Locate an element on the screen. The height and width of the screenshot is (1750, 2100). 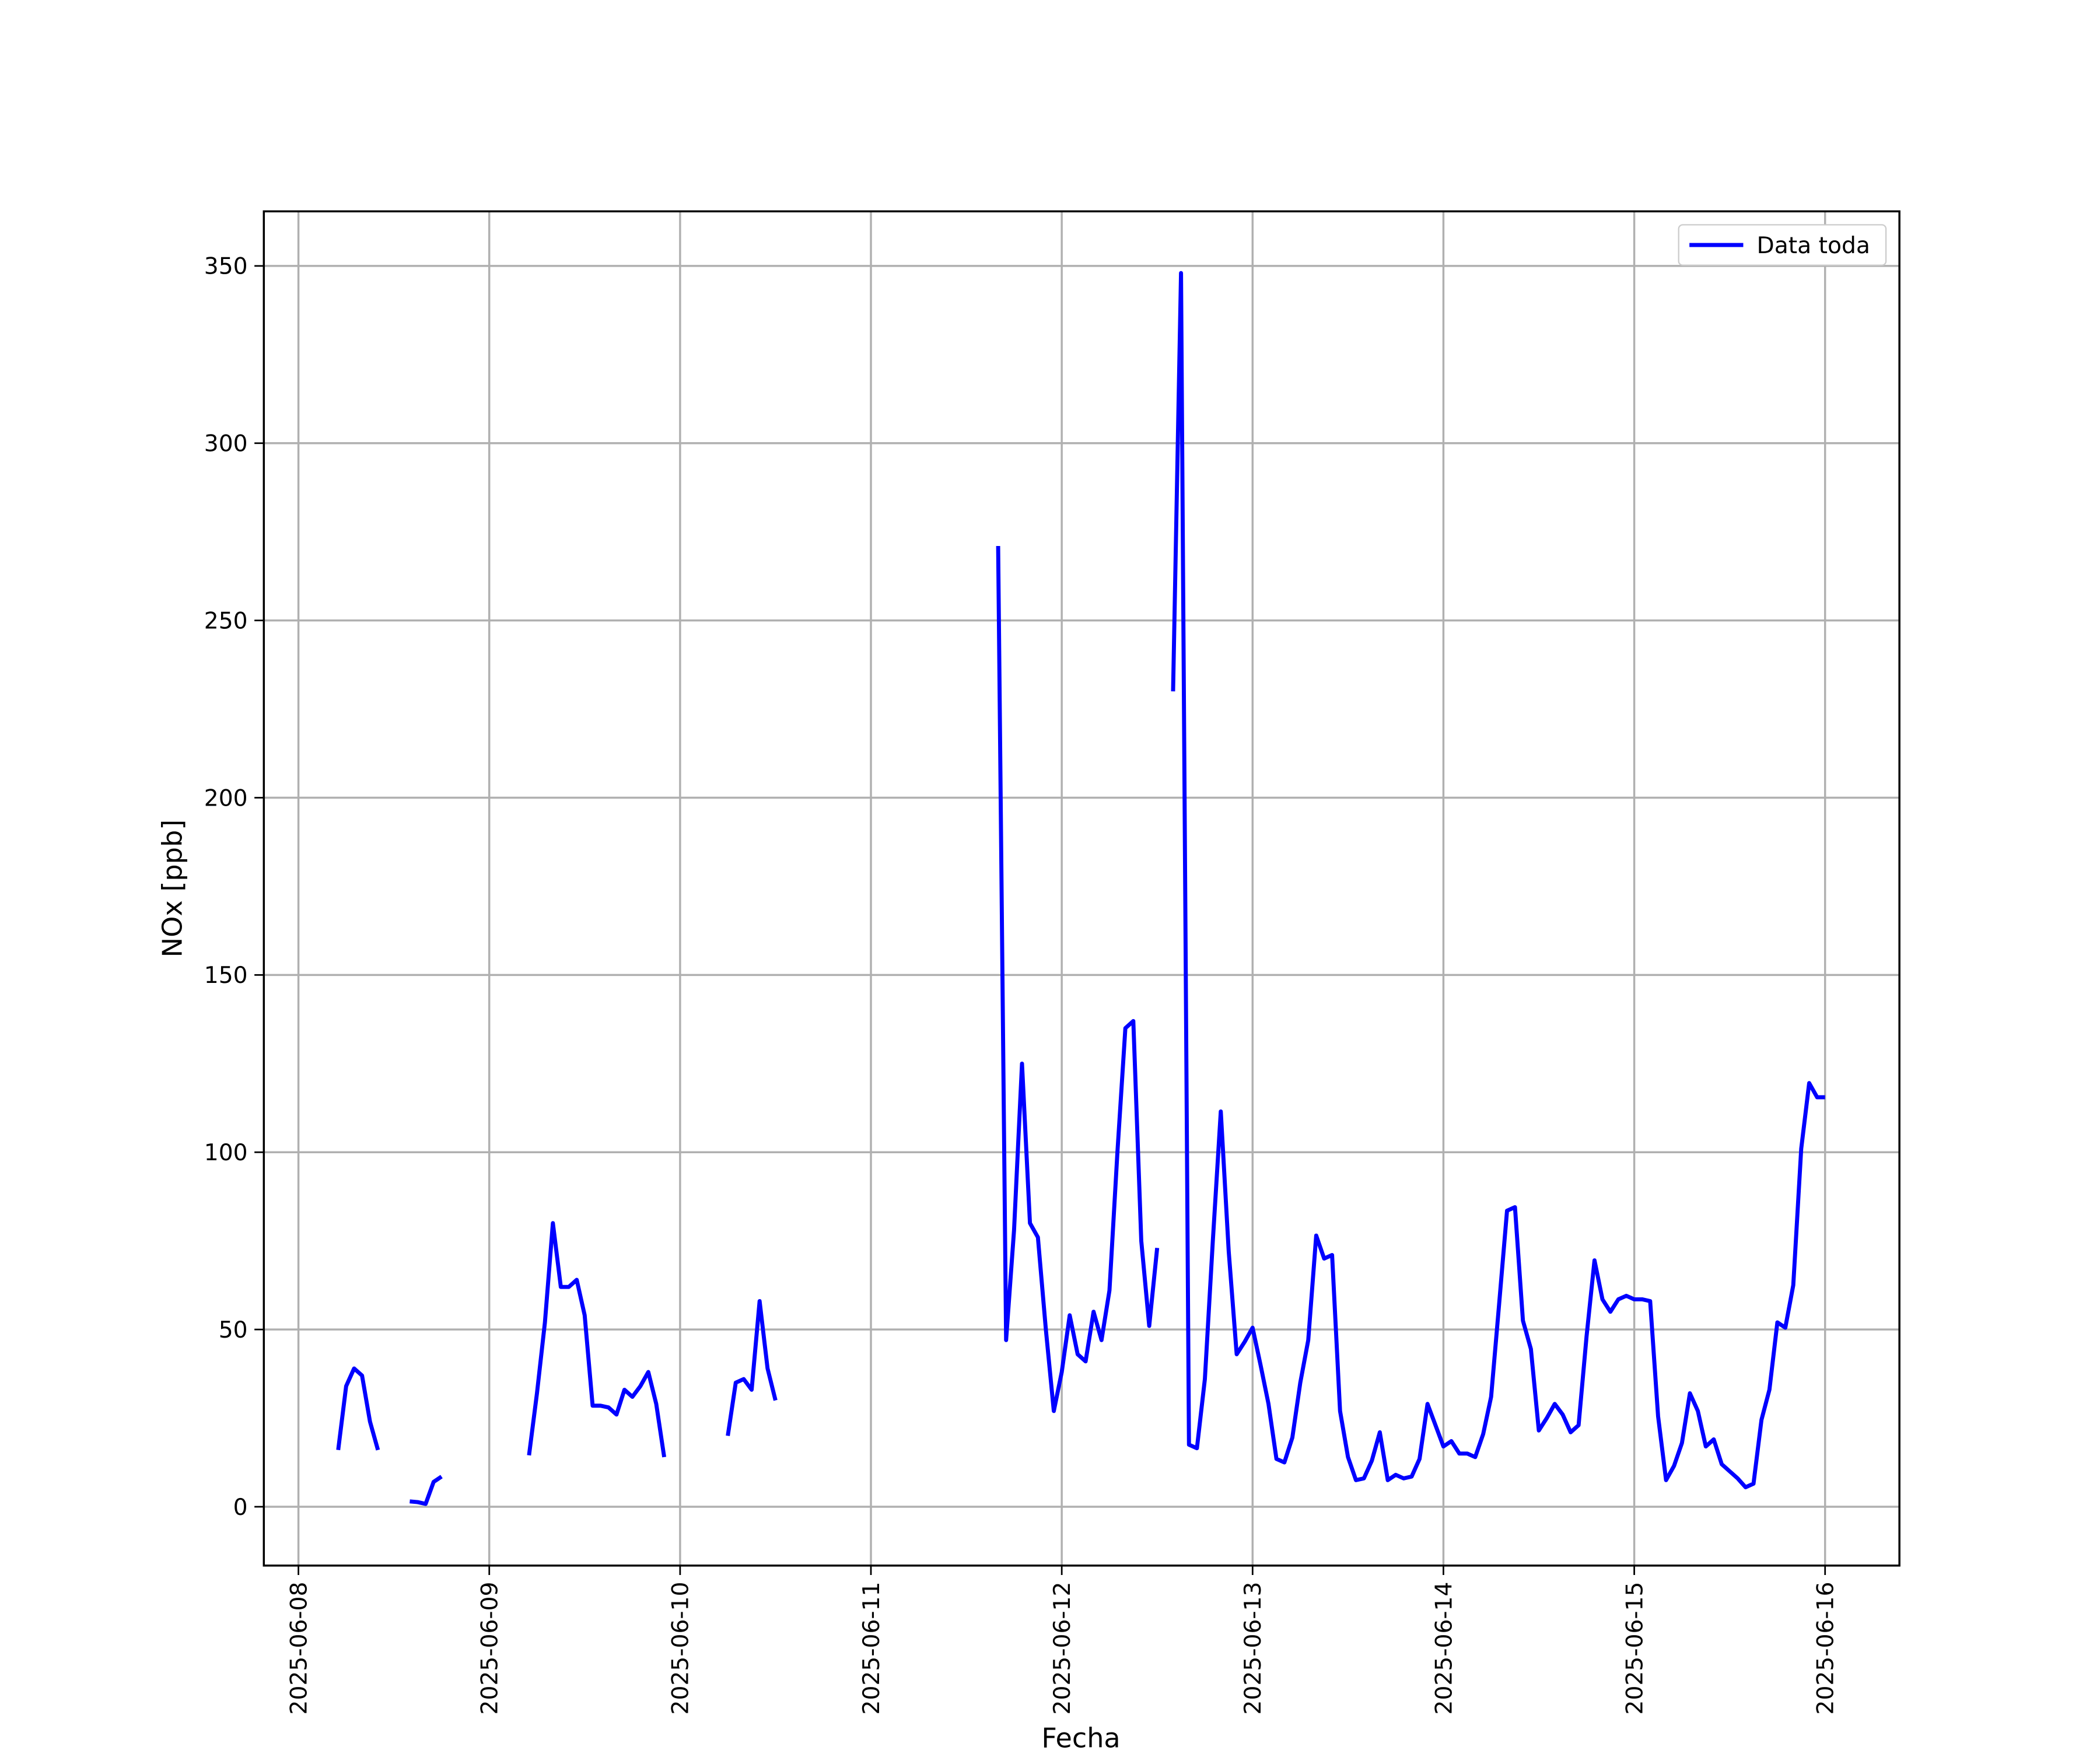
legend-box is located at coordinates (1782, 245).